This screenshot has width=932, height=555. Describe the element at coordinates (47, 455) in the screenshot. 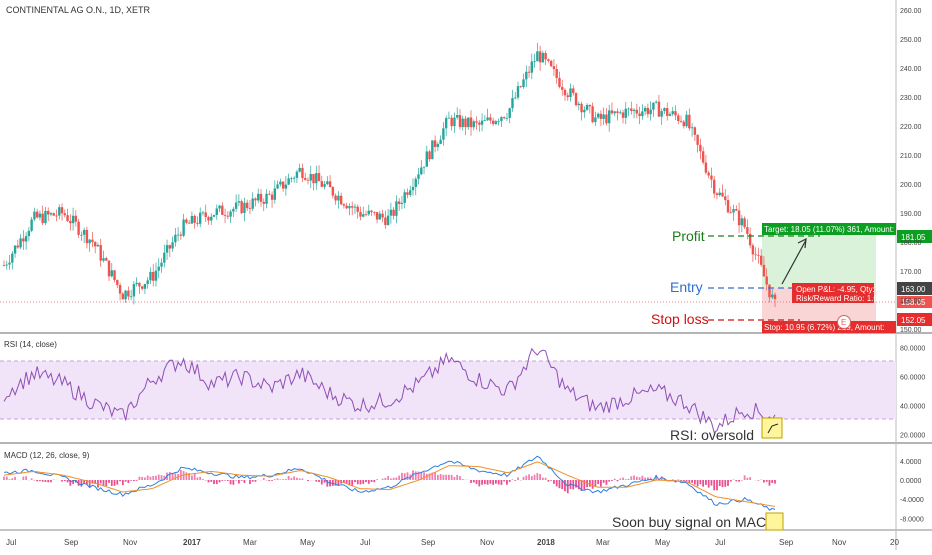

I see `macd-title: MACD (12, 26, close, 9)` at that location.